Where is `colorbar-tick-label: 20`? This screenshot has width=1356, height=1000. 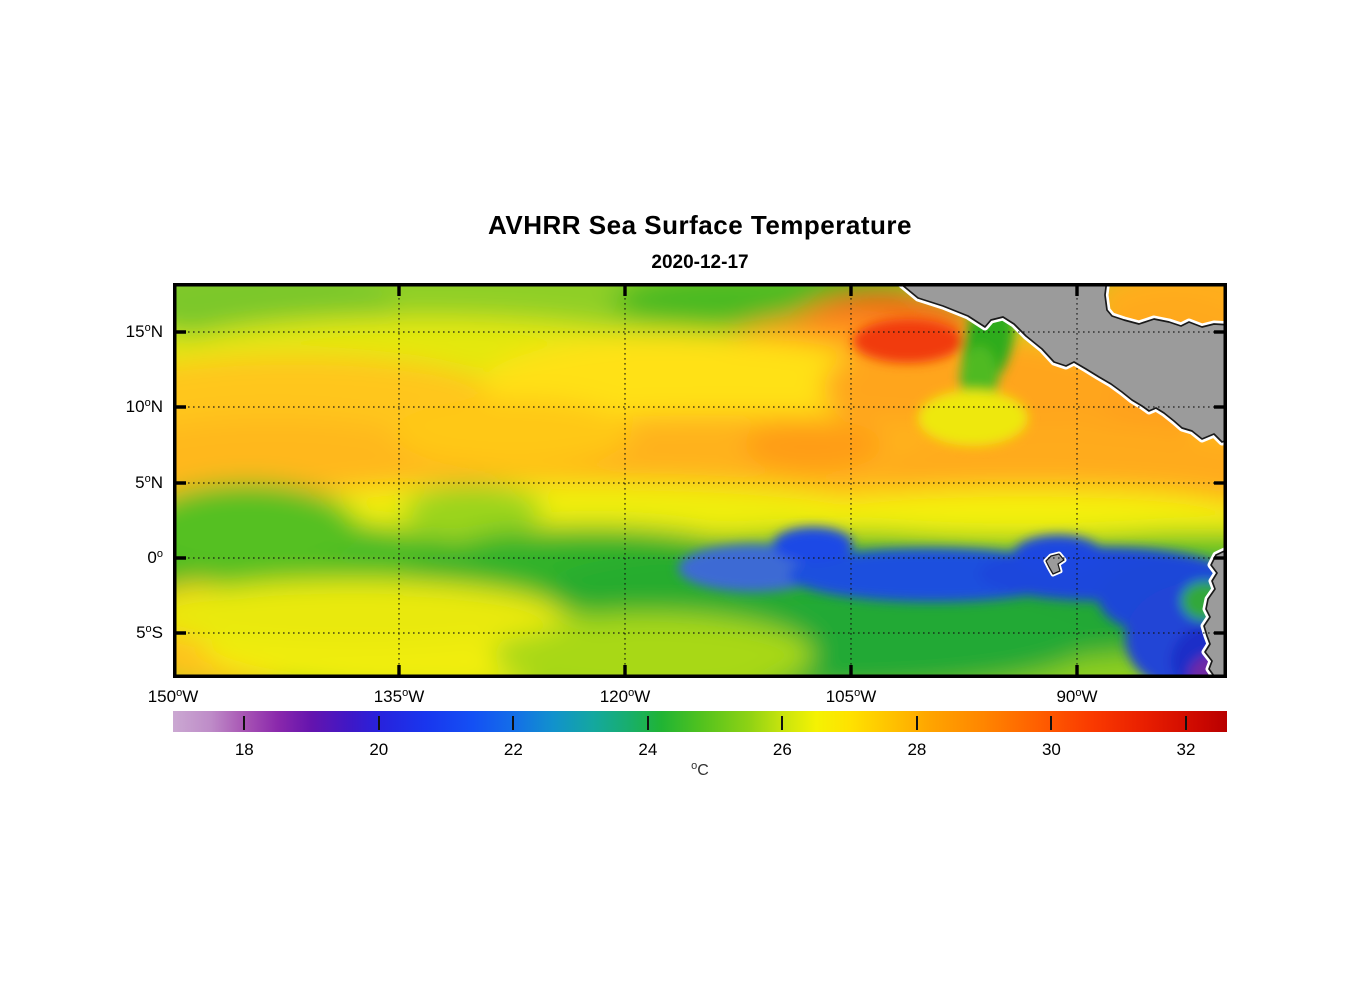 colorbar-tick-label: 20 is located at coordinates (379, 749).